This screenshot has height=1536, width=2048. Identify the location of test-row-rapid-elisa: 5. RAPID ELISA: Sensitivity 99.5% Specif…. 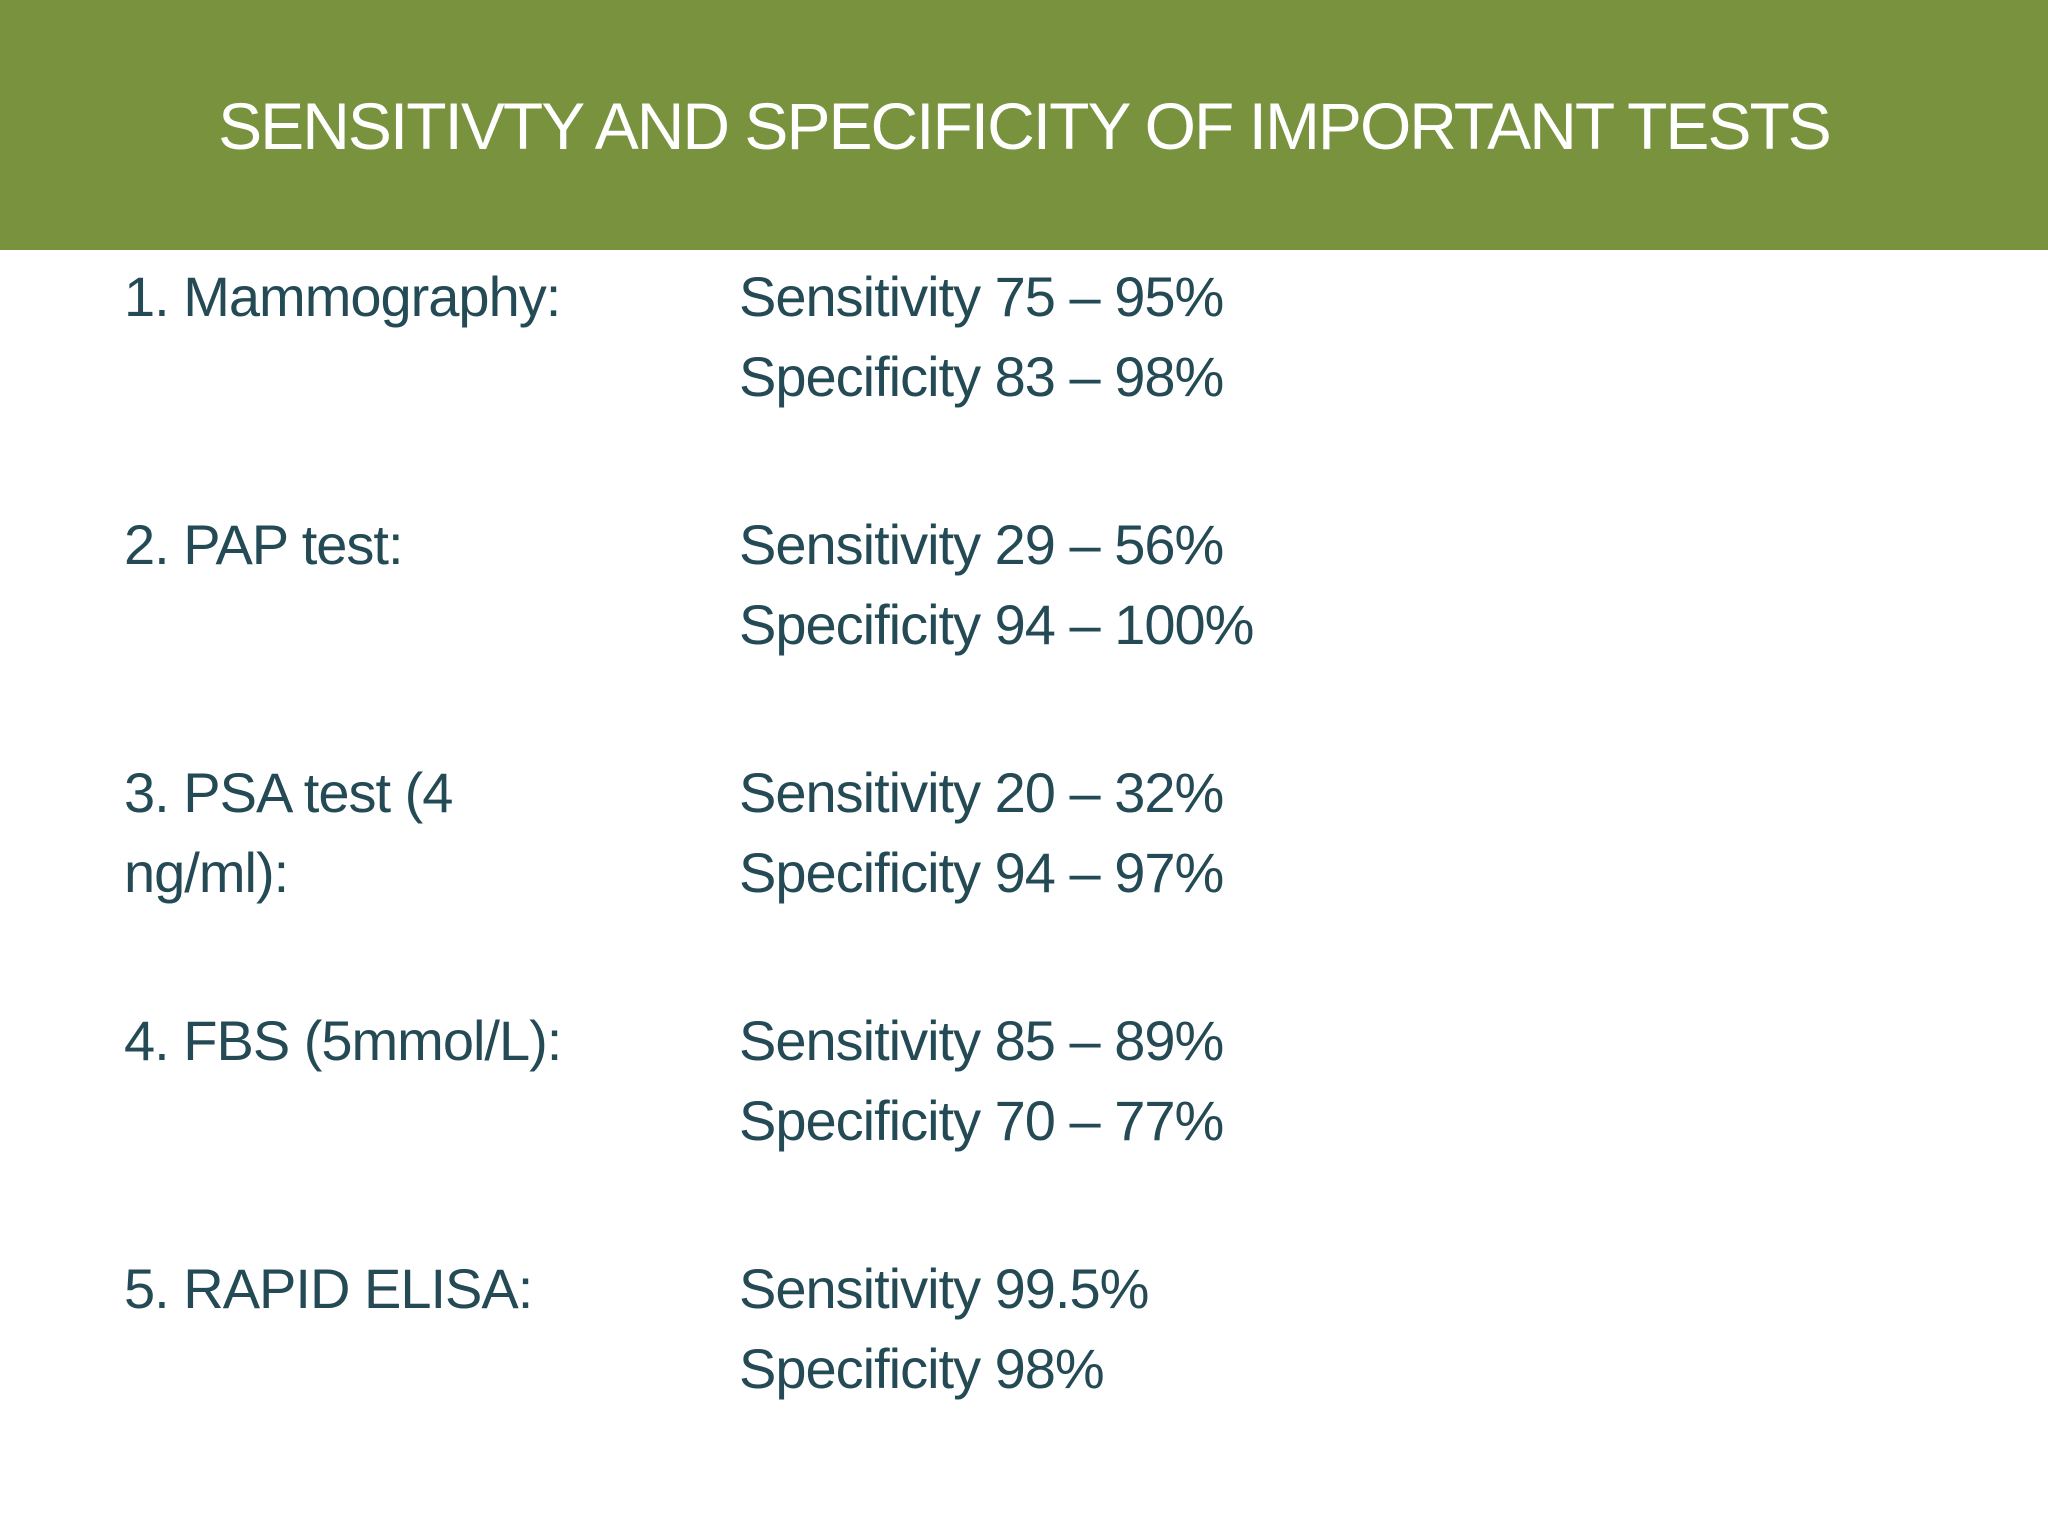
(1024, 1349).